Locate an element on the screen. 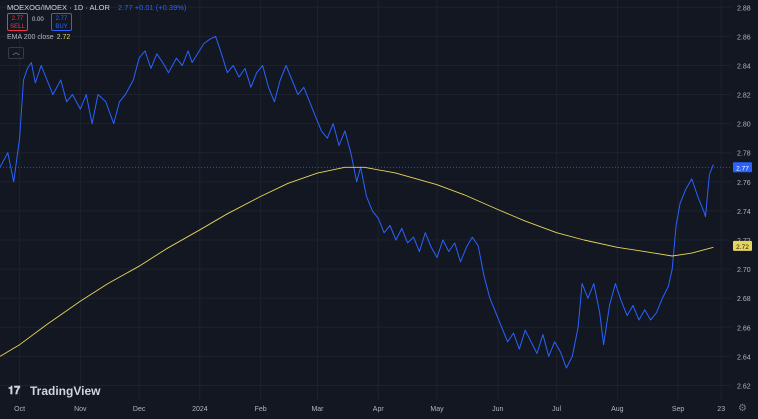 The width and height of the screenshot is (758, 419). sell-price: 2.77 is located at coordinates (17, 19).